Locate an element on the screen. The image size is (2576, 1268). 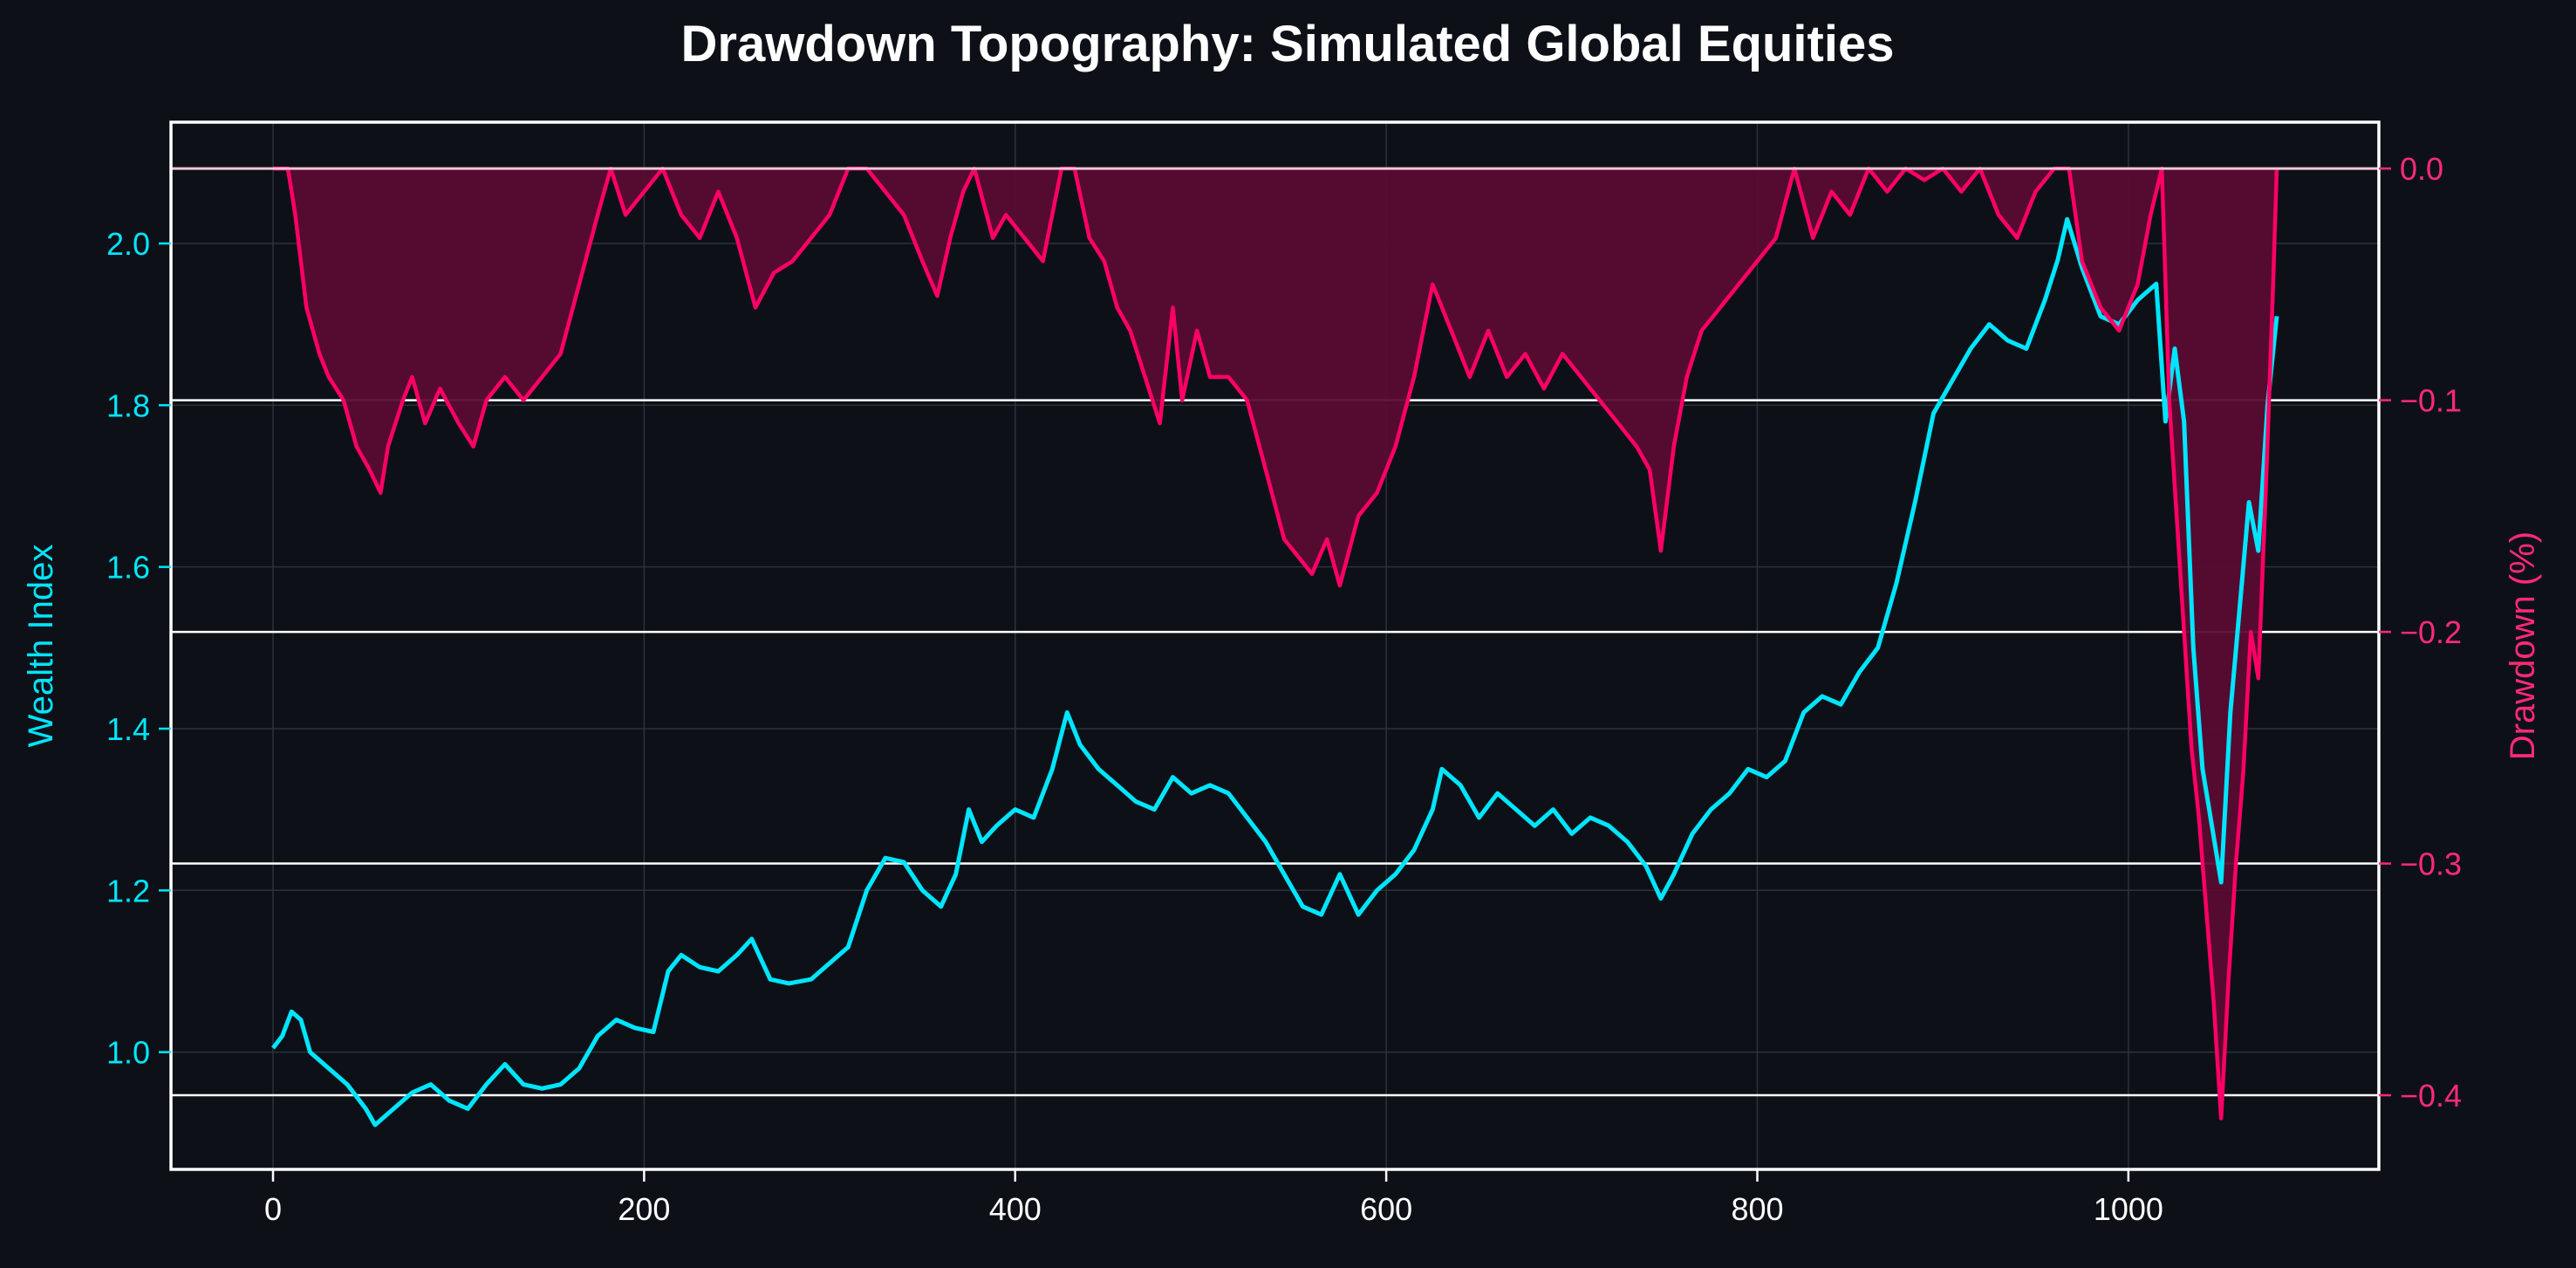
x-axis: 0 200 400 600 800 1000 is located at coordinates (1213, 1198).